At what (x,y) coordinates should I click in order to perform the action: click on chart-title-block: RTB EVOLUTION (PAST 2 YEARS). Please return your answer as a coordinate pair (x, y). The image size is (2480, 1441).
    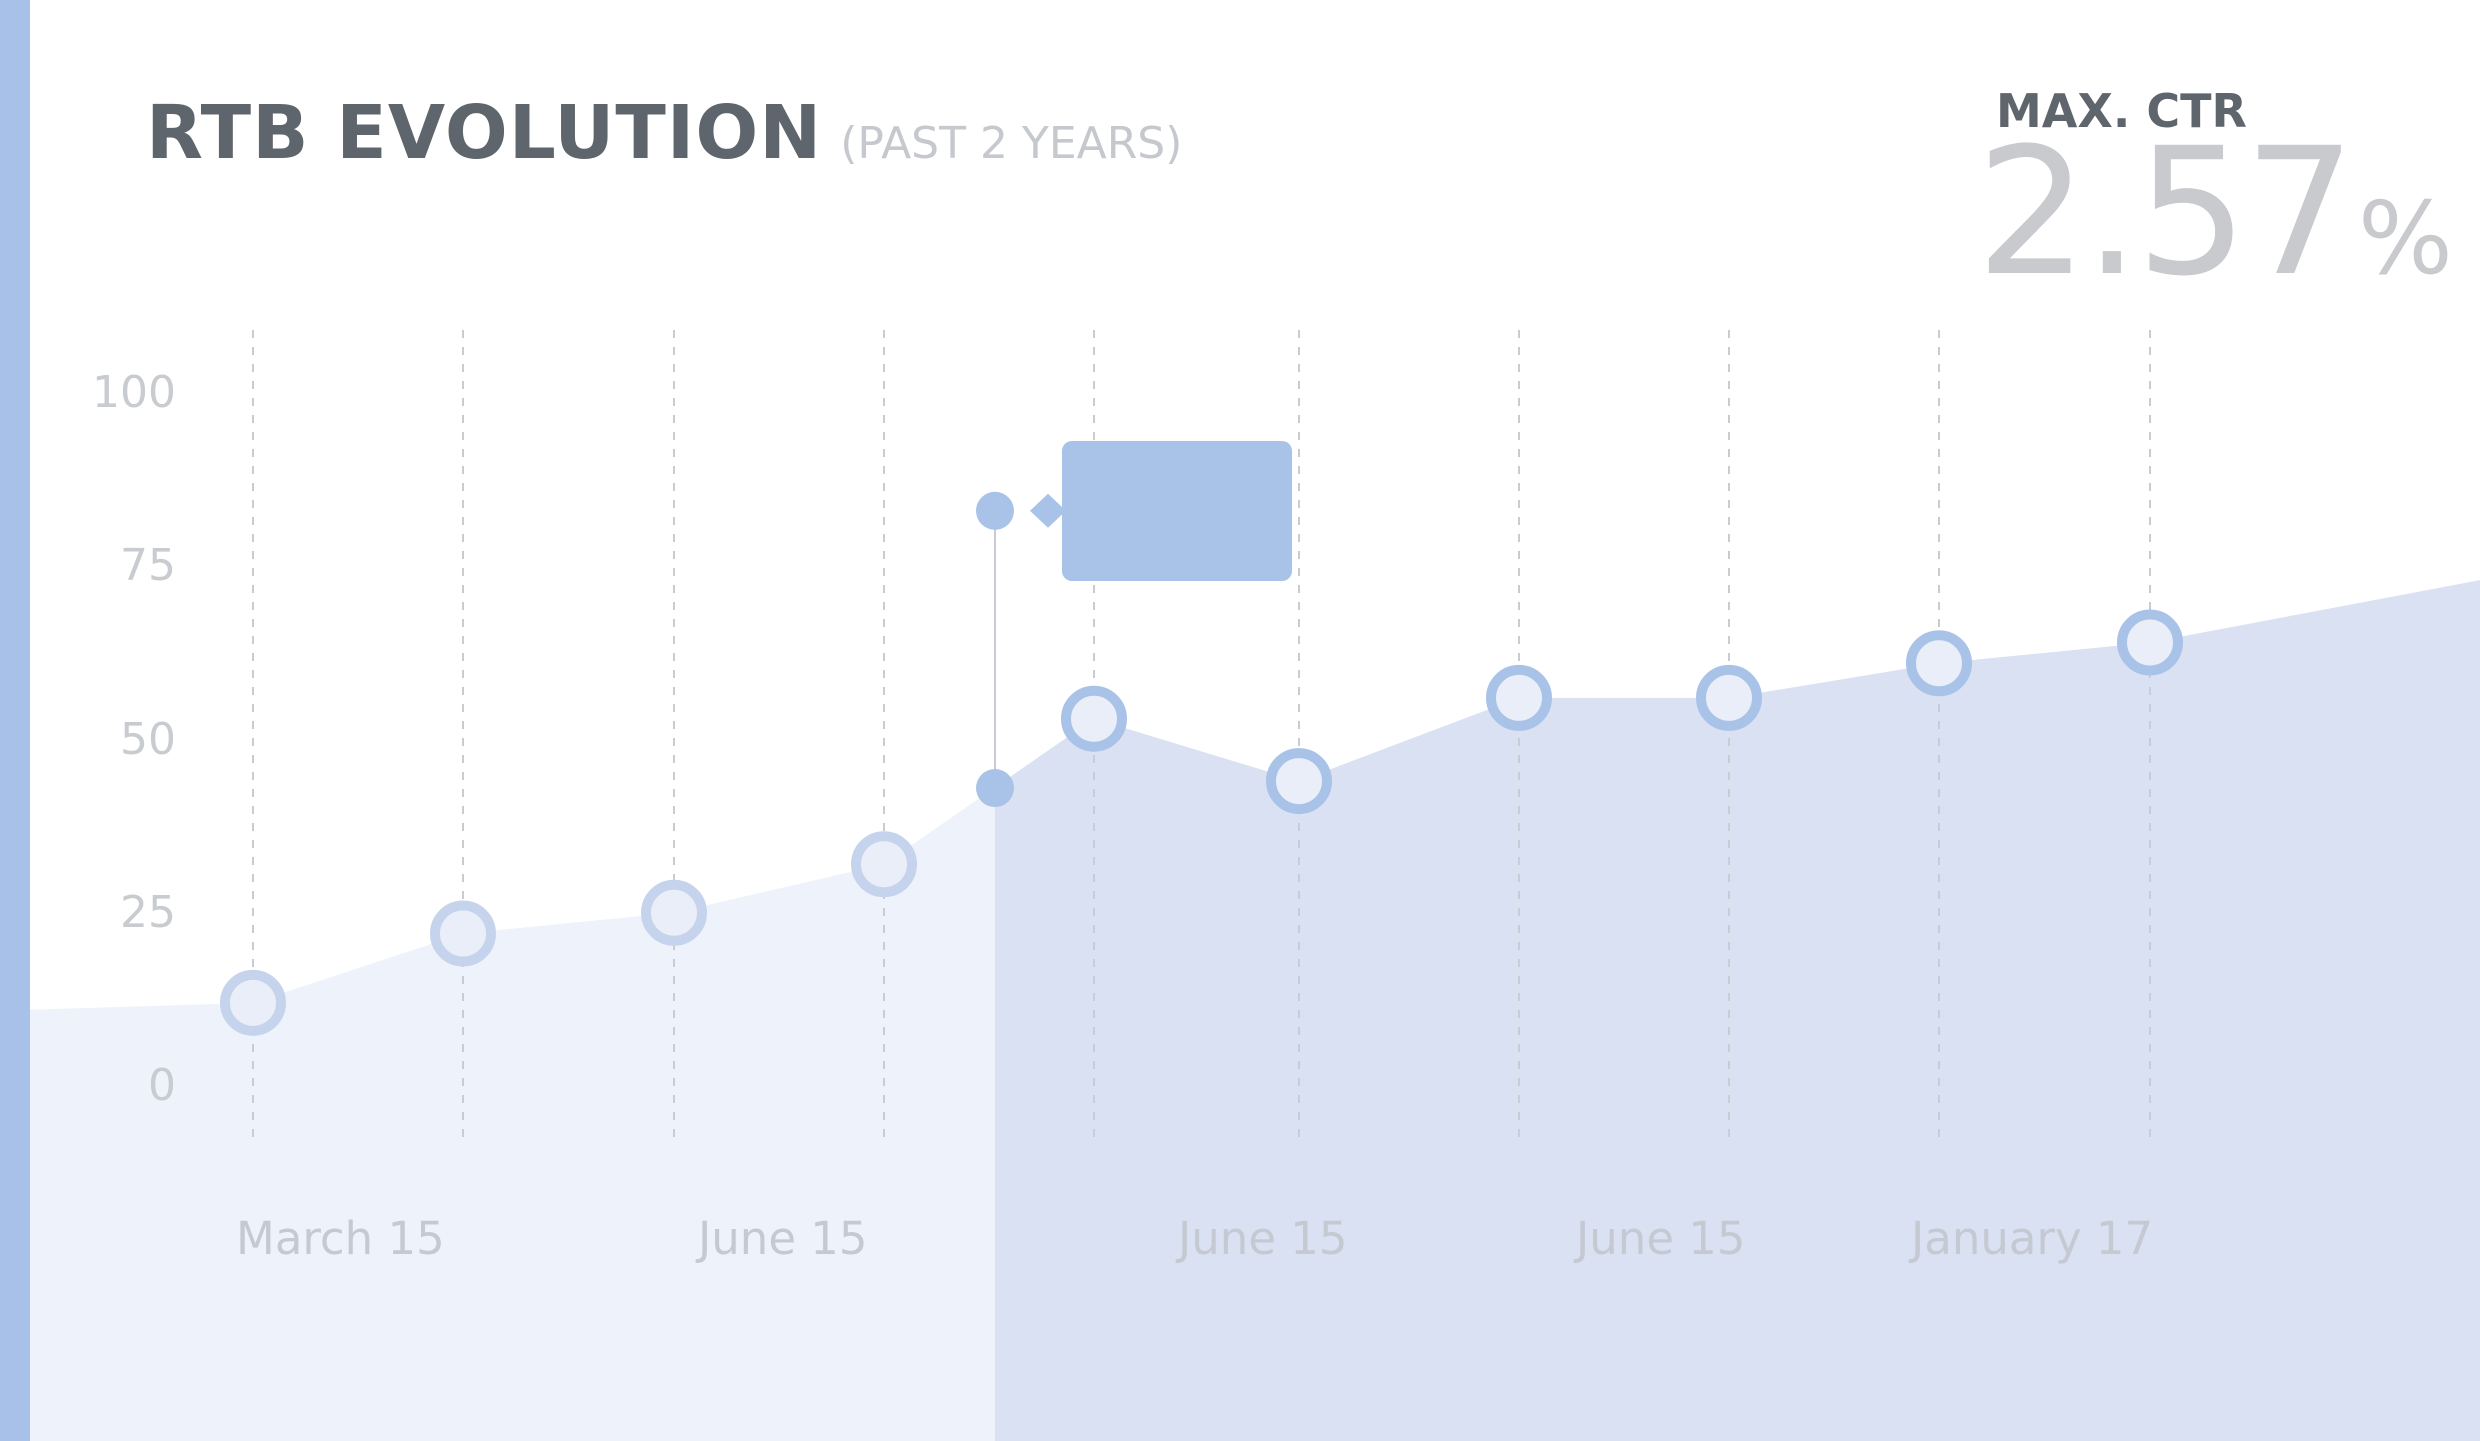
    Looking at the image, I should click on (664, 133).